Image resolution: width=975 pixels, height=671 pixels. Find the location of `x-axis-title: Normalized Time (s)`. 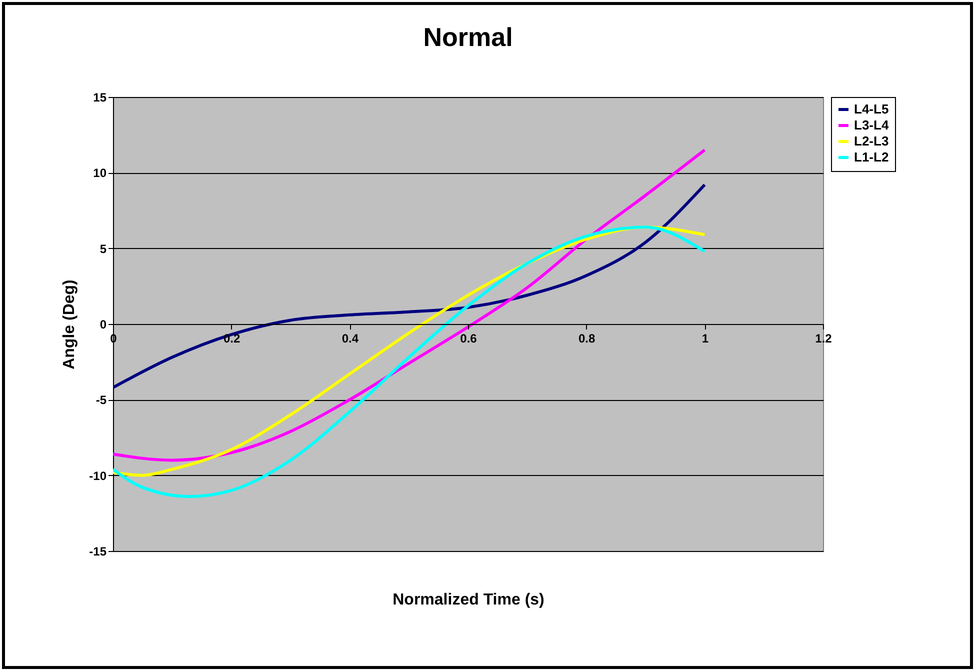

x-axis-title: Normalized Time (s) is located at coordinates (468, 600).